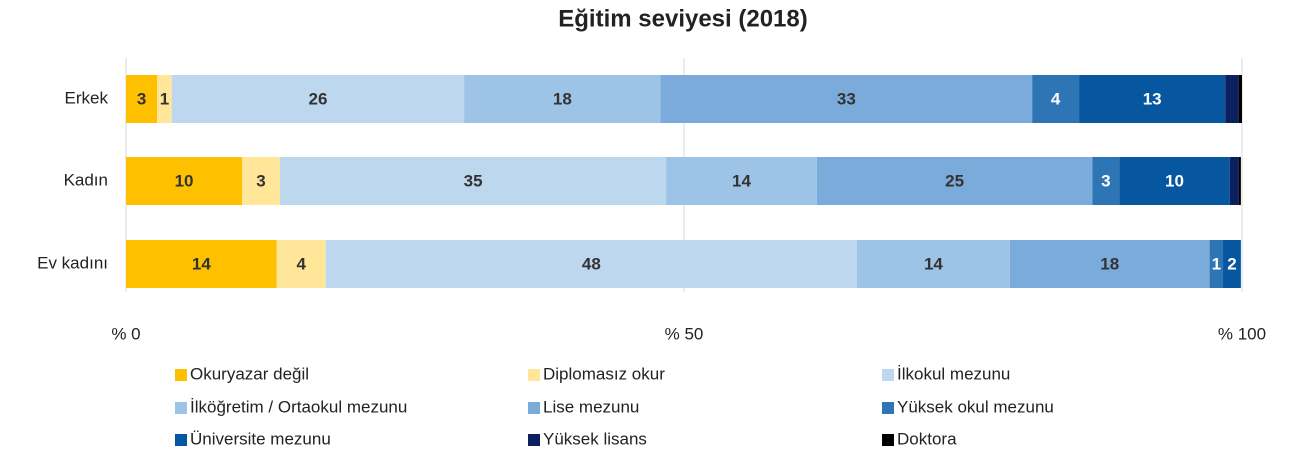 The width and height of the screenshot is (1292, 457). What do you see at coordinates (298, 406) in the screenshot?
I see `legend-label: İlköğretim / Ortaokul mezunu` at bounding box center [298, 406].